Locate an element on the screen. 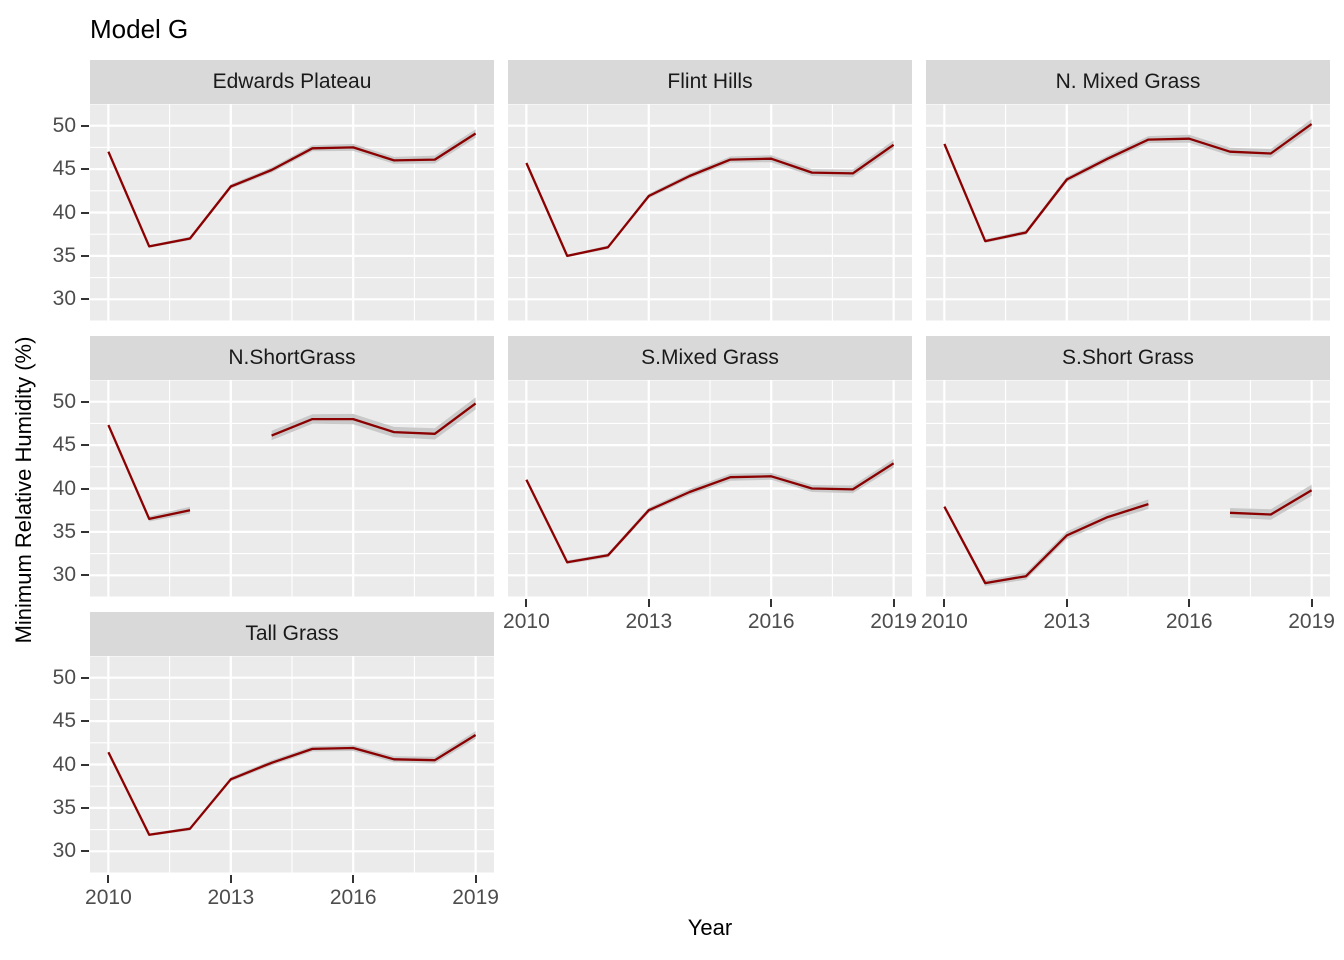 Image resolution: width=1344 pixels, height=960 pixels. facet-panel-flint-hills is located at coordinates (710, 212).